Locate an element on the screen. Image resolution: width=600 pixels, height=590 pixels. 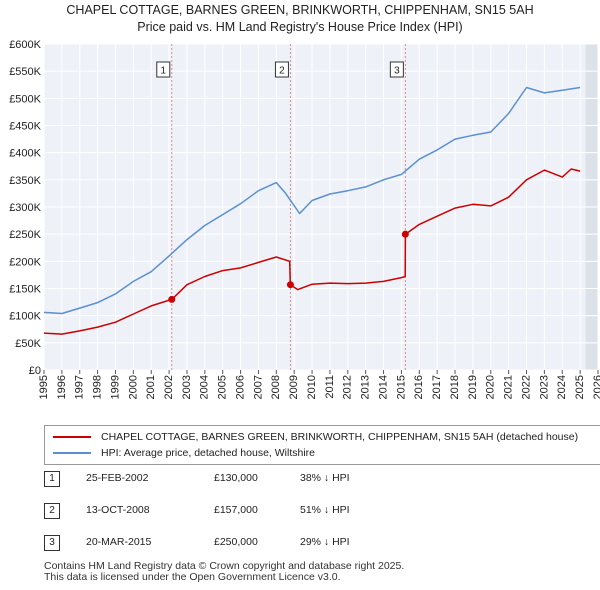
y-tick-label: £150K is located at coordinates (25, 290).